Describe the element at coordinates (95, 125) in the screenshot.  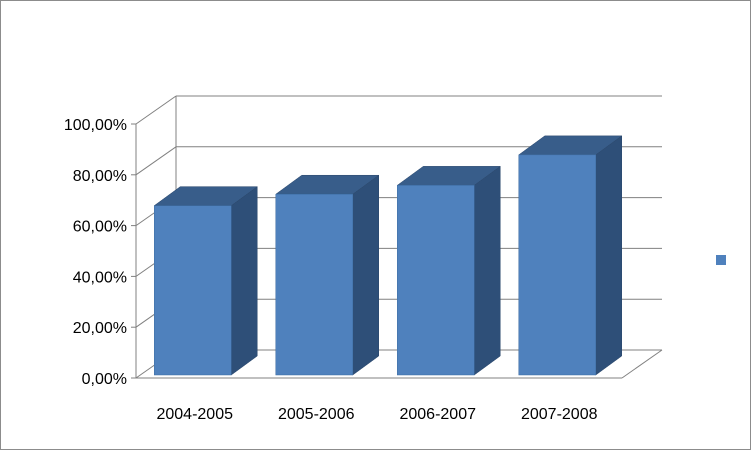
I see `y-tick-label: 100,00%` at that location.